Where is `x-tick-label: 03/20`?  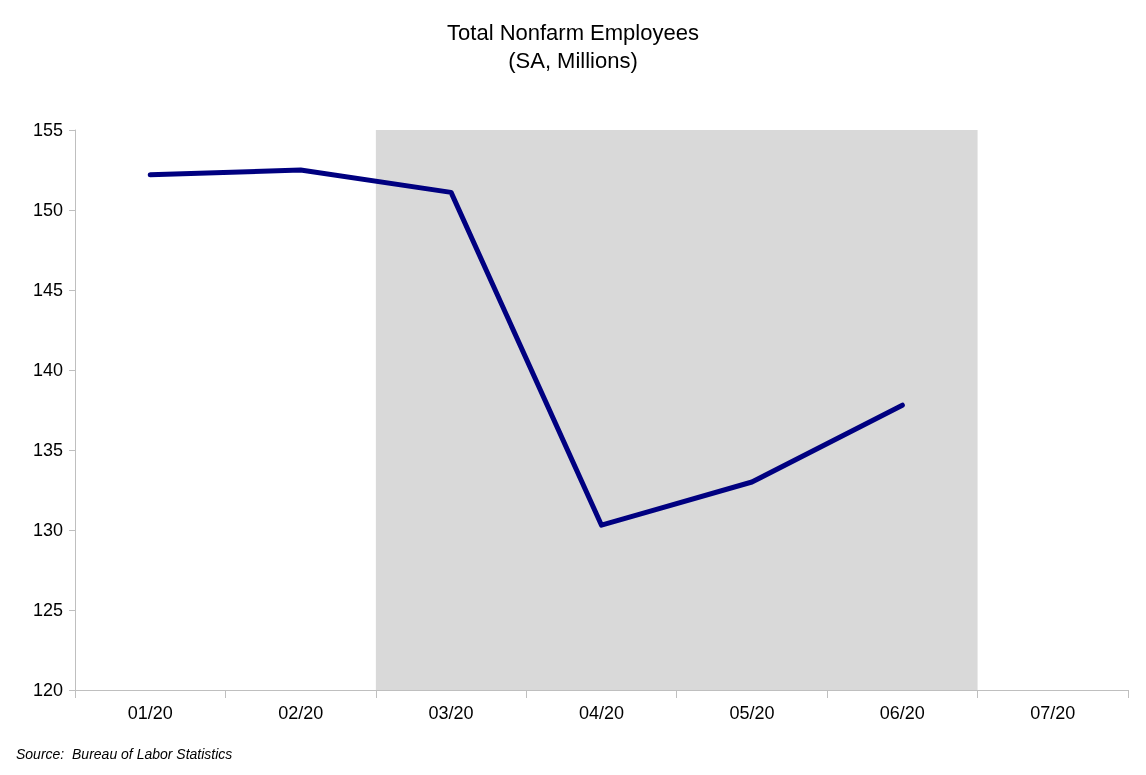 x-tick-label: 03/20 is located at coordinates (451, 713).